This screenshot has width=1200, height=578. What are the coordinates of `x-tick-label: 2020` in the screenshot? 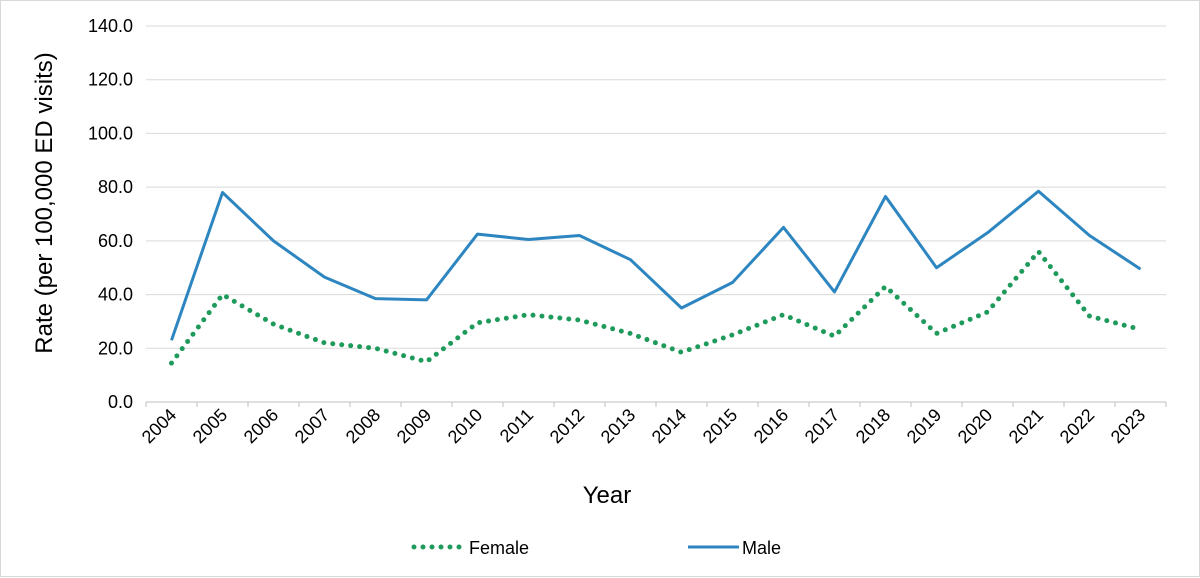 It's located at (975, 426).